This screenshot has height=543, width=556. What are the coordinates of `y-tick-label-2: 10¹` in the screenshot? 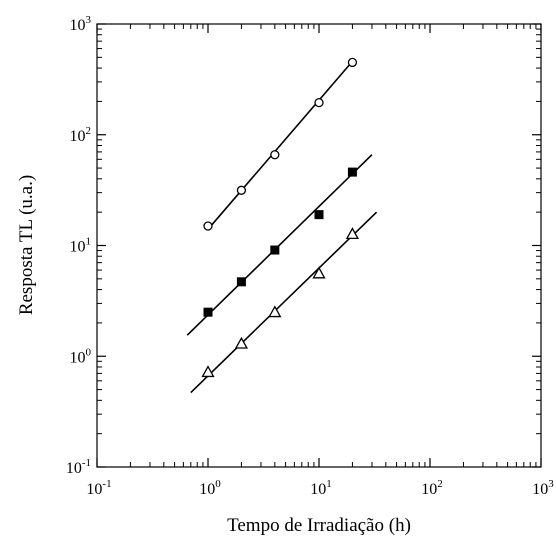 It's located at (81, 246).